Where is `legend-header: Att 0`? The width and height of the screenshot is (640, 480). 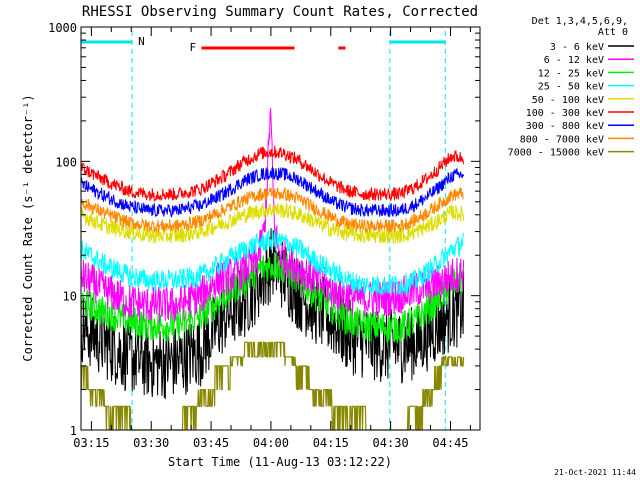 legend-header: Att 0 is located at coordinates (613, 32).